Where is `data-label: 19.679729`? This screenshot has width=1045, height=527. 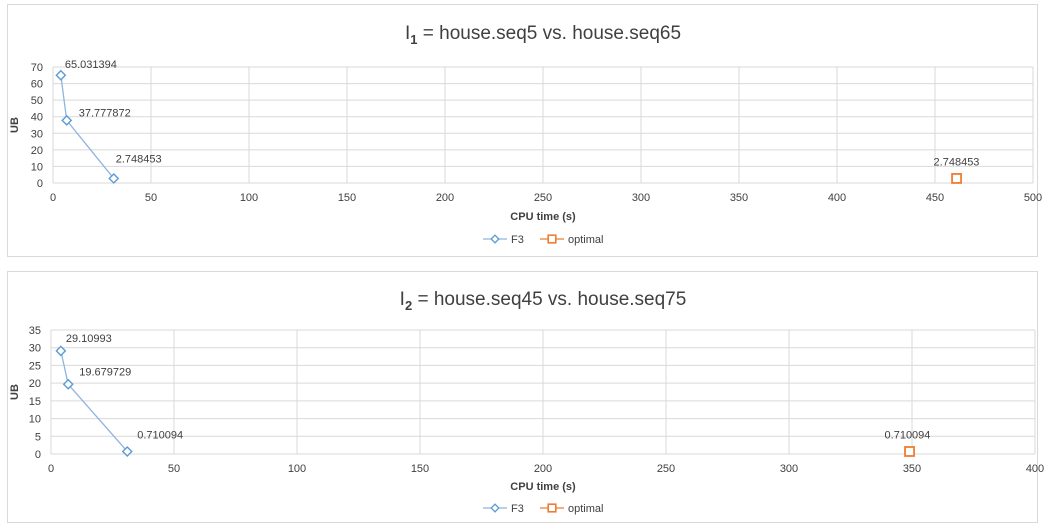 data-label: 19.679729 is located at coordinates (105, 372).